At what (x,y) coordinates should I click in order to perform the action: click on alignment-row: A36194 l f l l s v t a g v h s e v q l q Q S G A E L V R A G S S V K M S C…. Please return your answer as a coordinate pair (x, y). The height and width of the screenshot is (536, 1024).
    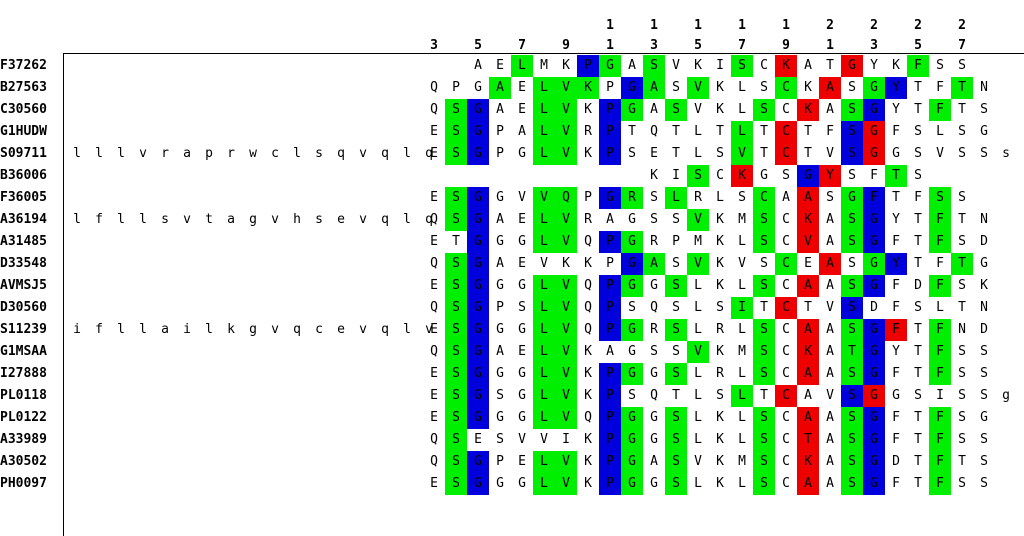
    Looking at the image, I should click on (512, 220).